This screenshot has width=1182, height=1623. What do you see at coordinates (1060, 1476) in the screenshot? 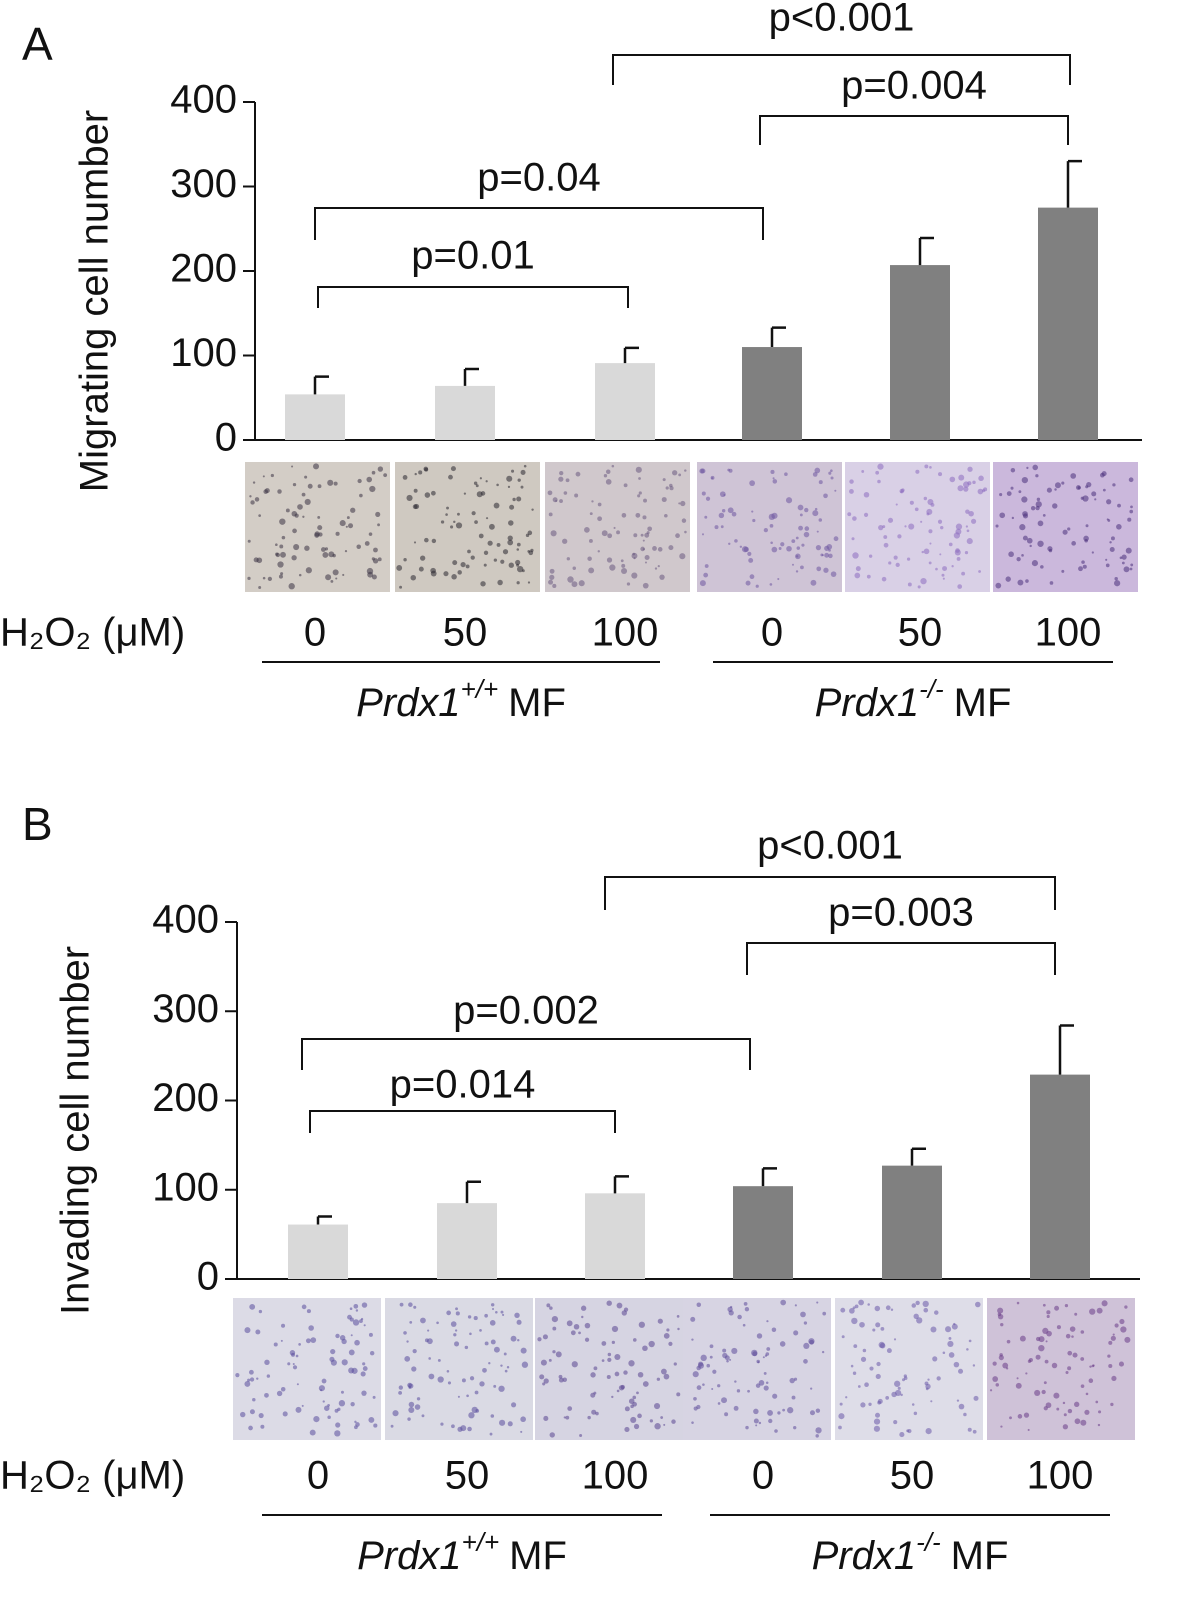
I see `x-tick-label: 100` at bounding box center [1060, 1476].